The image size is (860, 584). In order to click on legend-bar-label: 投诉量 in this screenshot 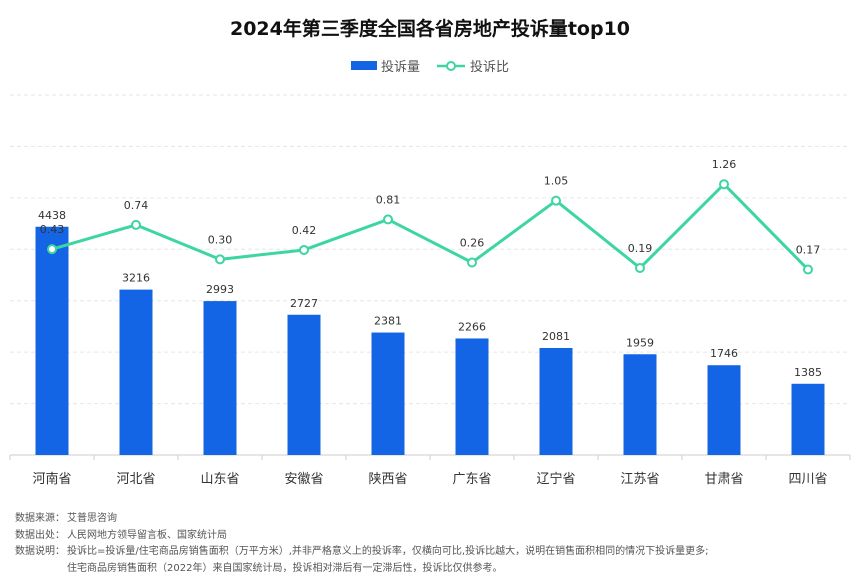, I will do `click(400, 67)`.